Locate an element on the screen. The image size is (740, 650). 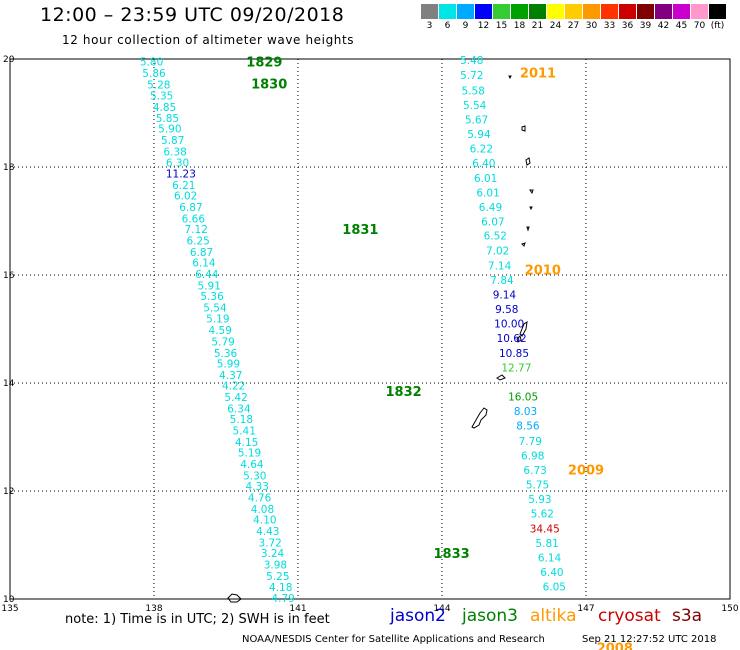
legend-label: 33 is located at coordinates (609, 26).